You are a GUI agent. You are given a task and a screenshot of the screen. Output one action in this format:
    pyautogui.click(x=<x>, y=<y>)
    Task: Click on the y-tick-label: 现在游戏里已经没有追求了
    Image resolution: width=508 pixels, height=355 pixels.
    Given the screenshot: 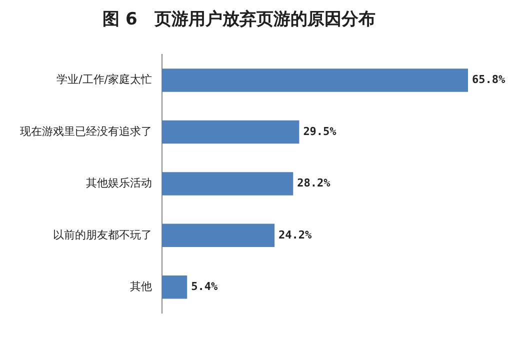 What is the action you would take?
    pyautogui.click(x=86, y=131)
    